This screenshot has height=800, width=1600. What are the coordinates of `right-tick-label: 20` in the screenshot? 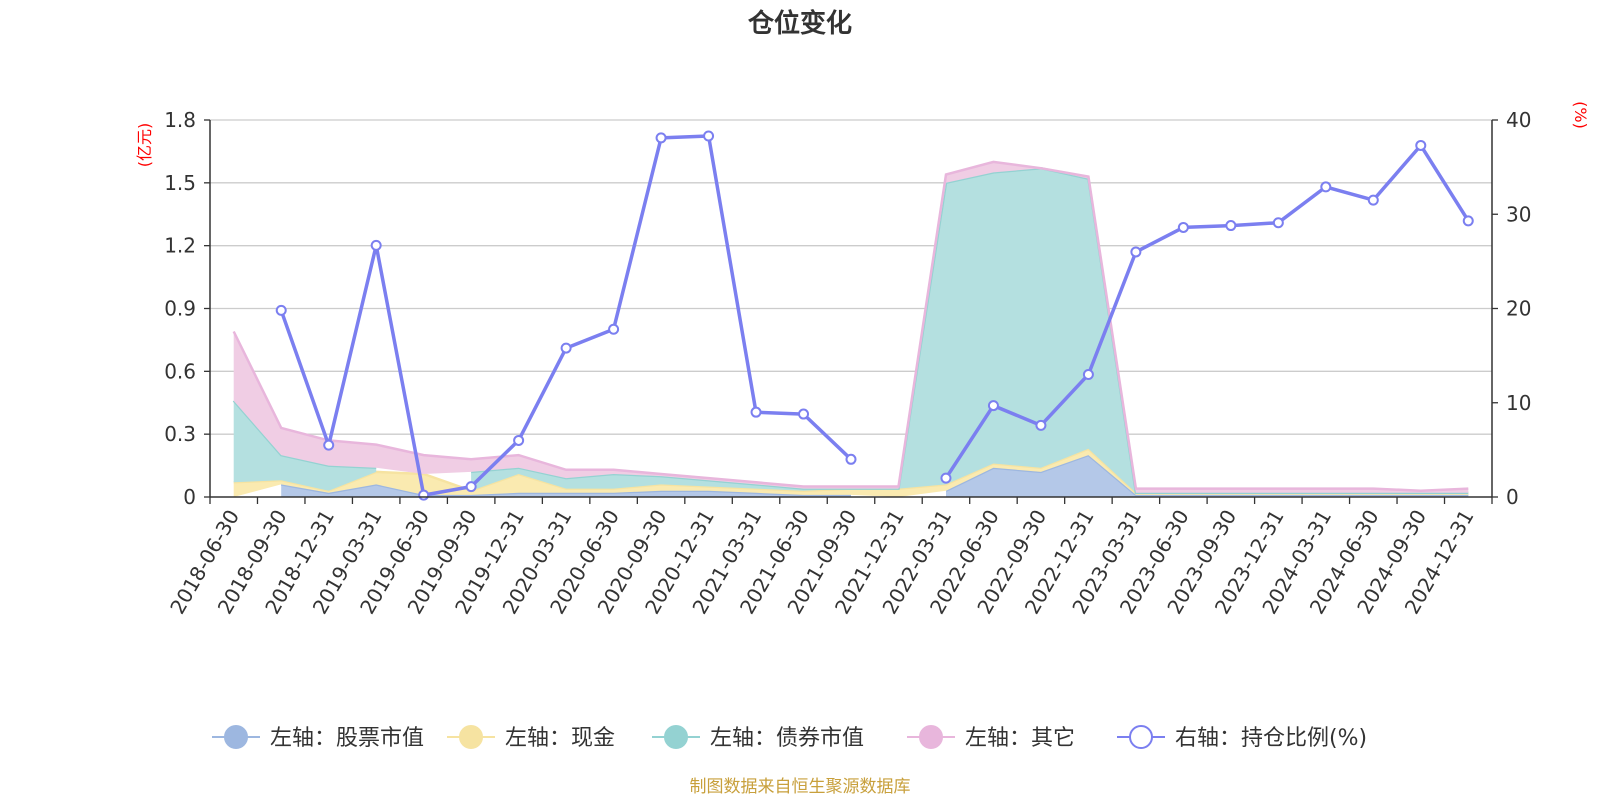 It's located at (1518, 309).